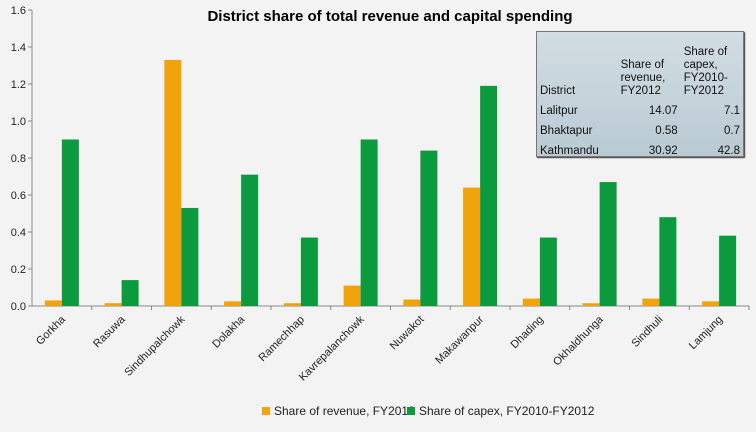 This screenshot has height=432, width=756. Describe the element at coordinates (663, 151) in the screenshot. I see `table-cell: 30.92` at that location.